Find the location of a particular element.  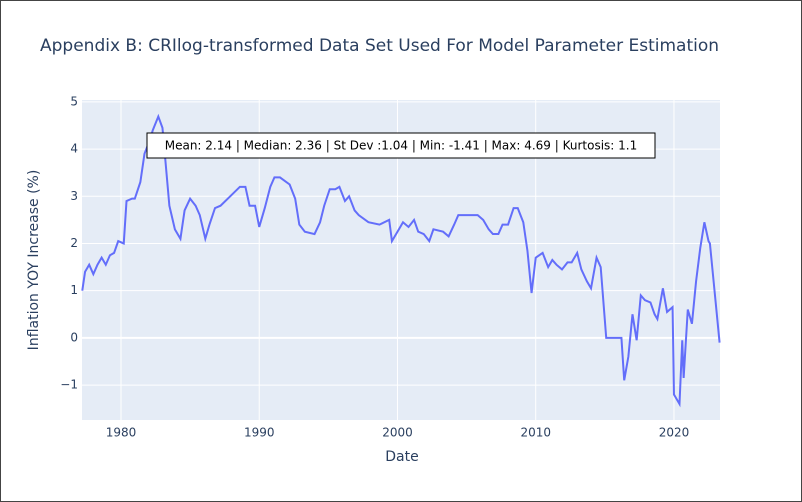

y-tick-label: 5 is located at coordinates (74, 101).